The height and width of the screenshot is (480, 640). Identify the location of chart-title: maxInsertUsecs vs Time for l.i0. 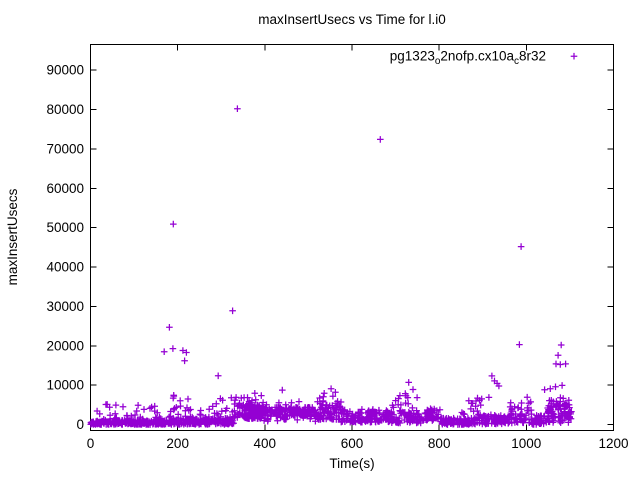
(352, 19).